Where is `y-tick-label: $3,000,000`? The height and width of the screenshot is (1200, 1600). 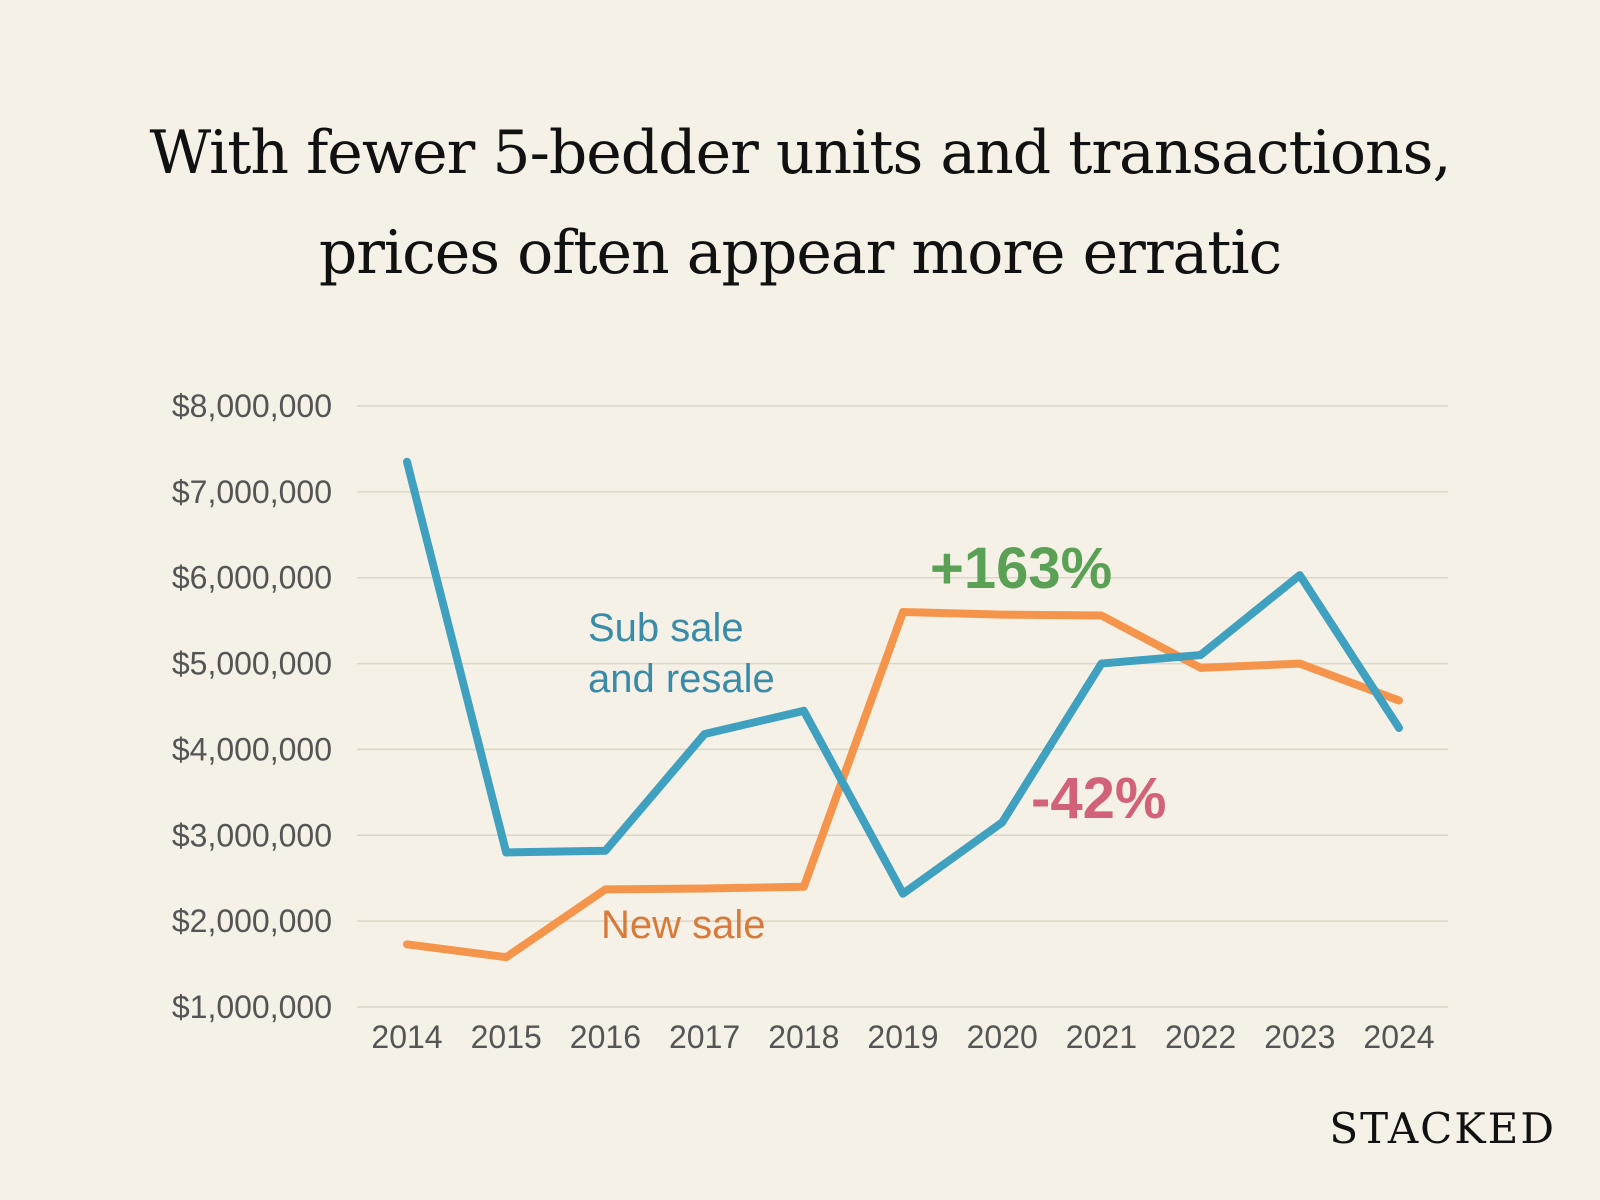 y-tick-label: $3,000,000 is located at coordinates (252, 835).